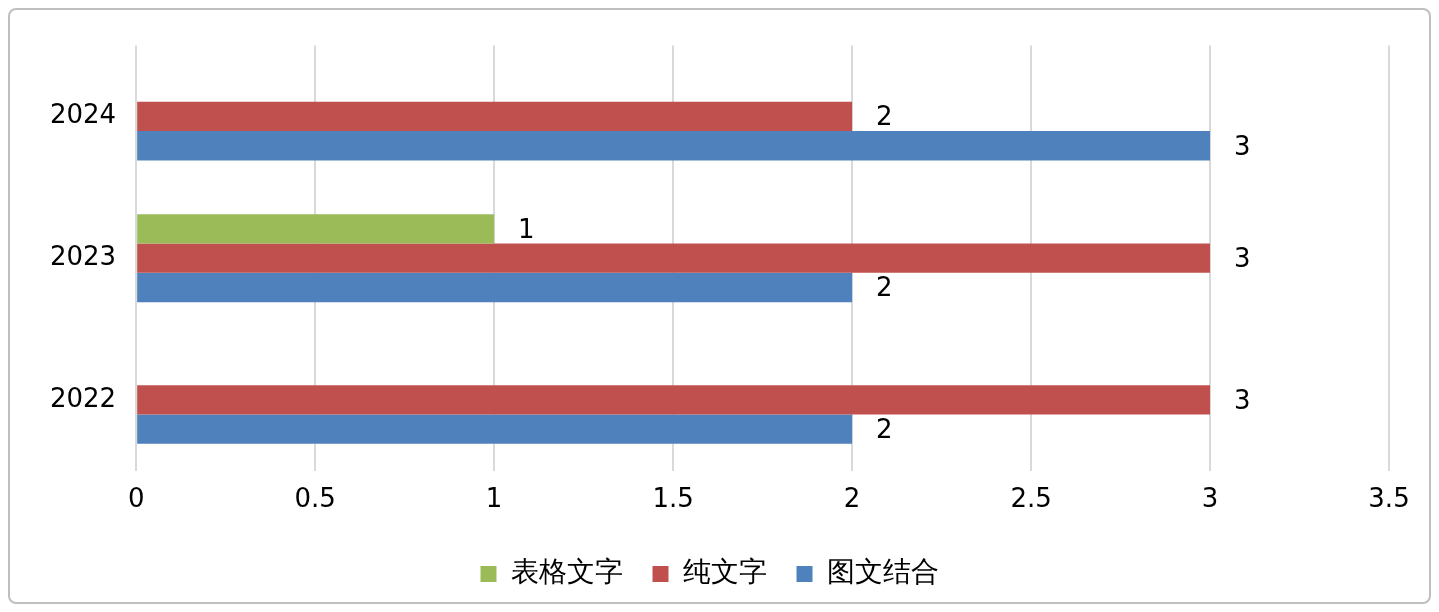  What do you see at coordinates (83, 397) in the screenshot?
I see `y-tick-label: 2022` at bounding box center [83, 397].